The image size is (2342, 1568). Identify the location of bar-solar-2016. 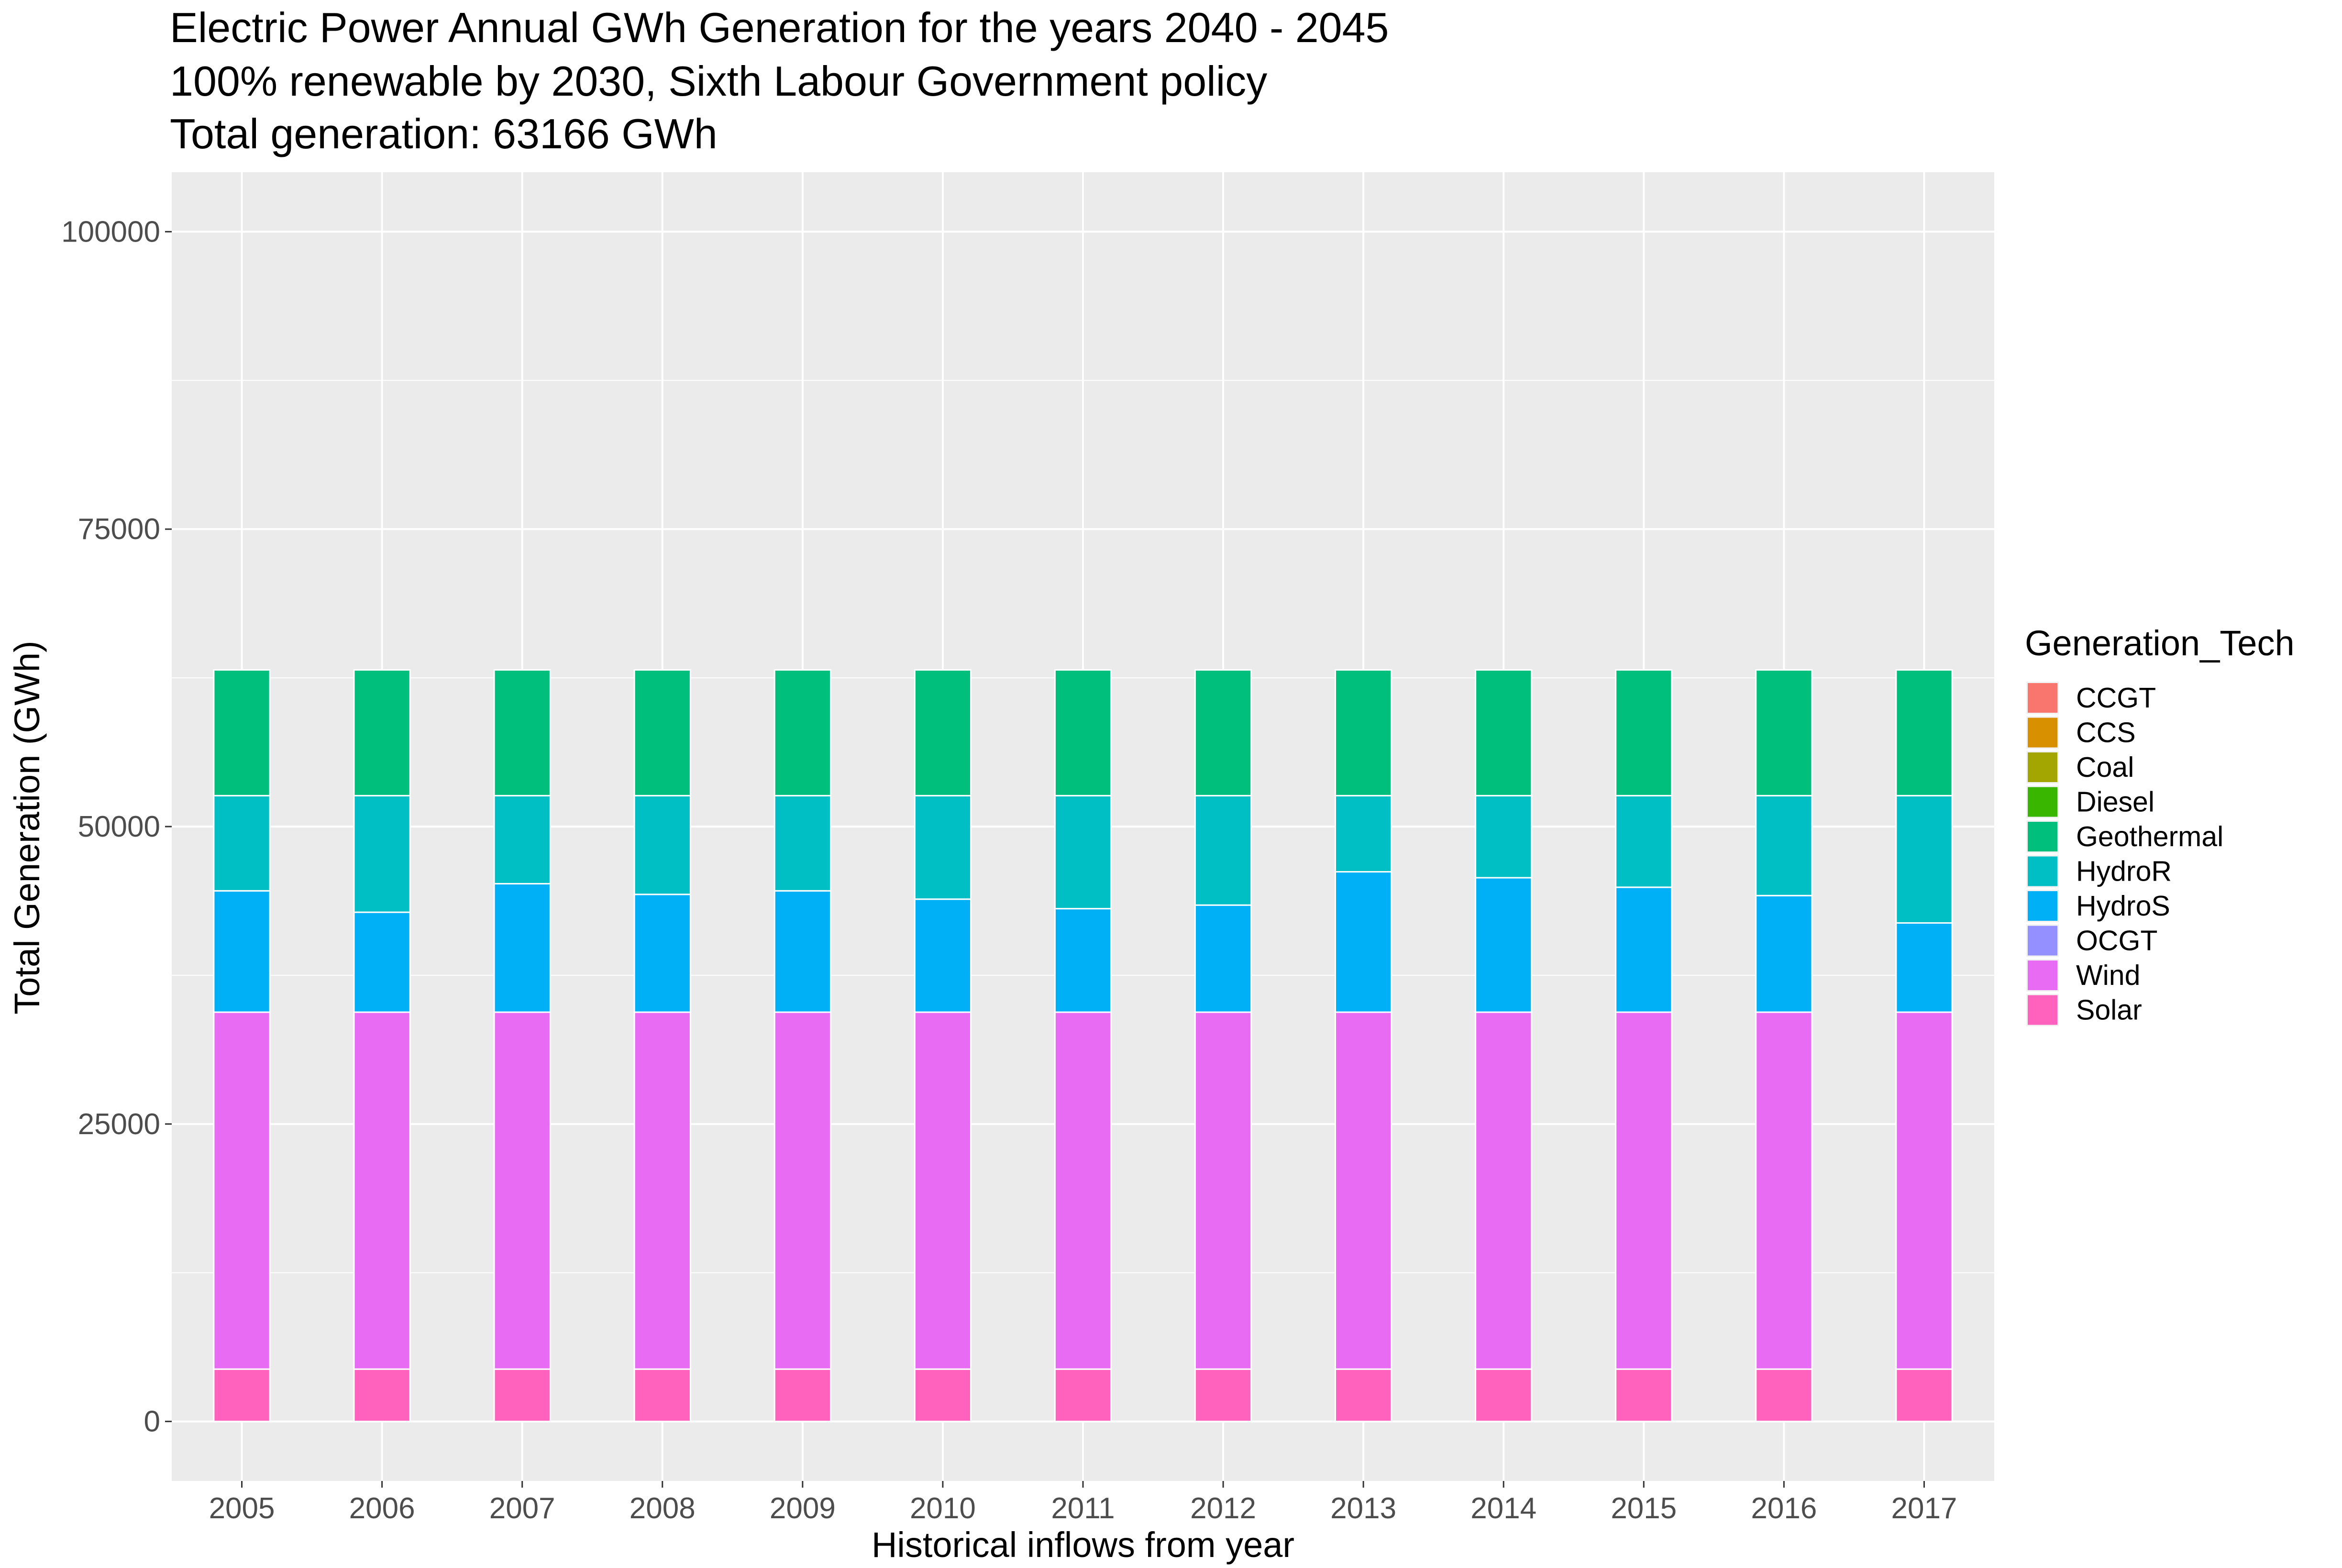
(1784, 1395).